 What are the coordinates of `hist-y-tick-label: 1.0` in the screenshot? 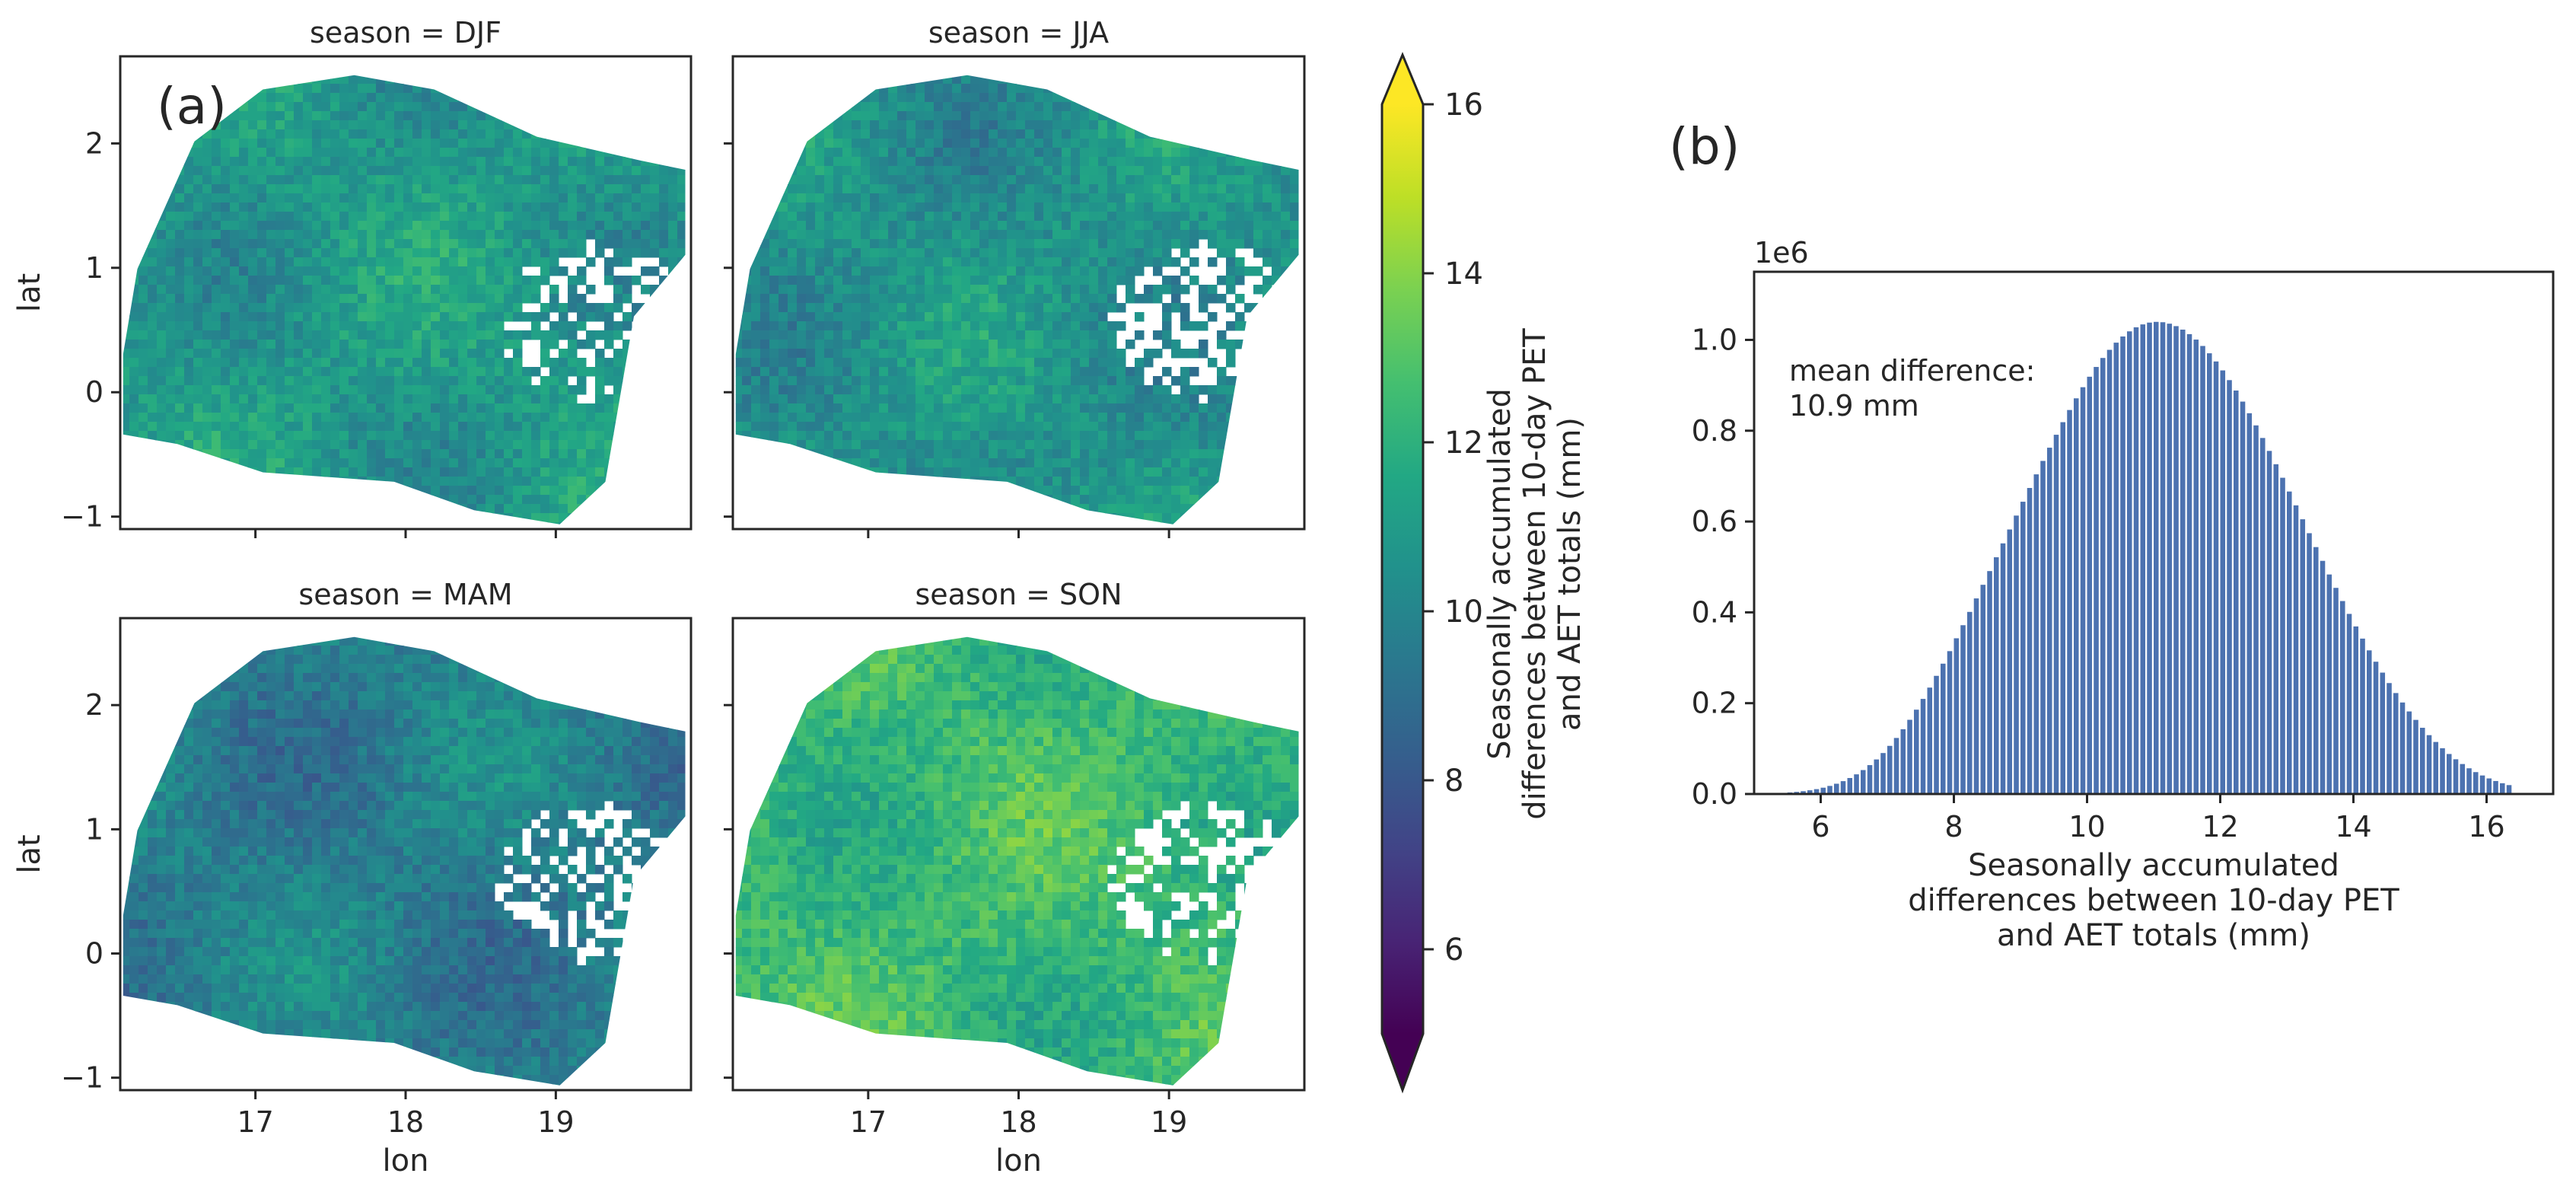 It's located at (1714, 340).